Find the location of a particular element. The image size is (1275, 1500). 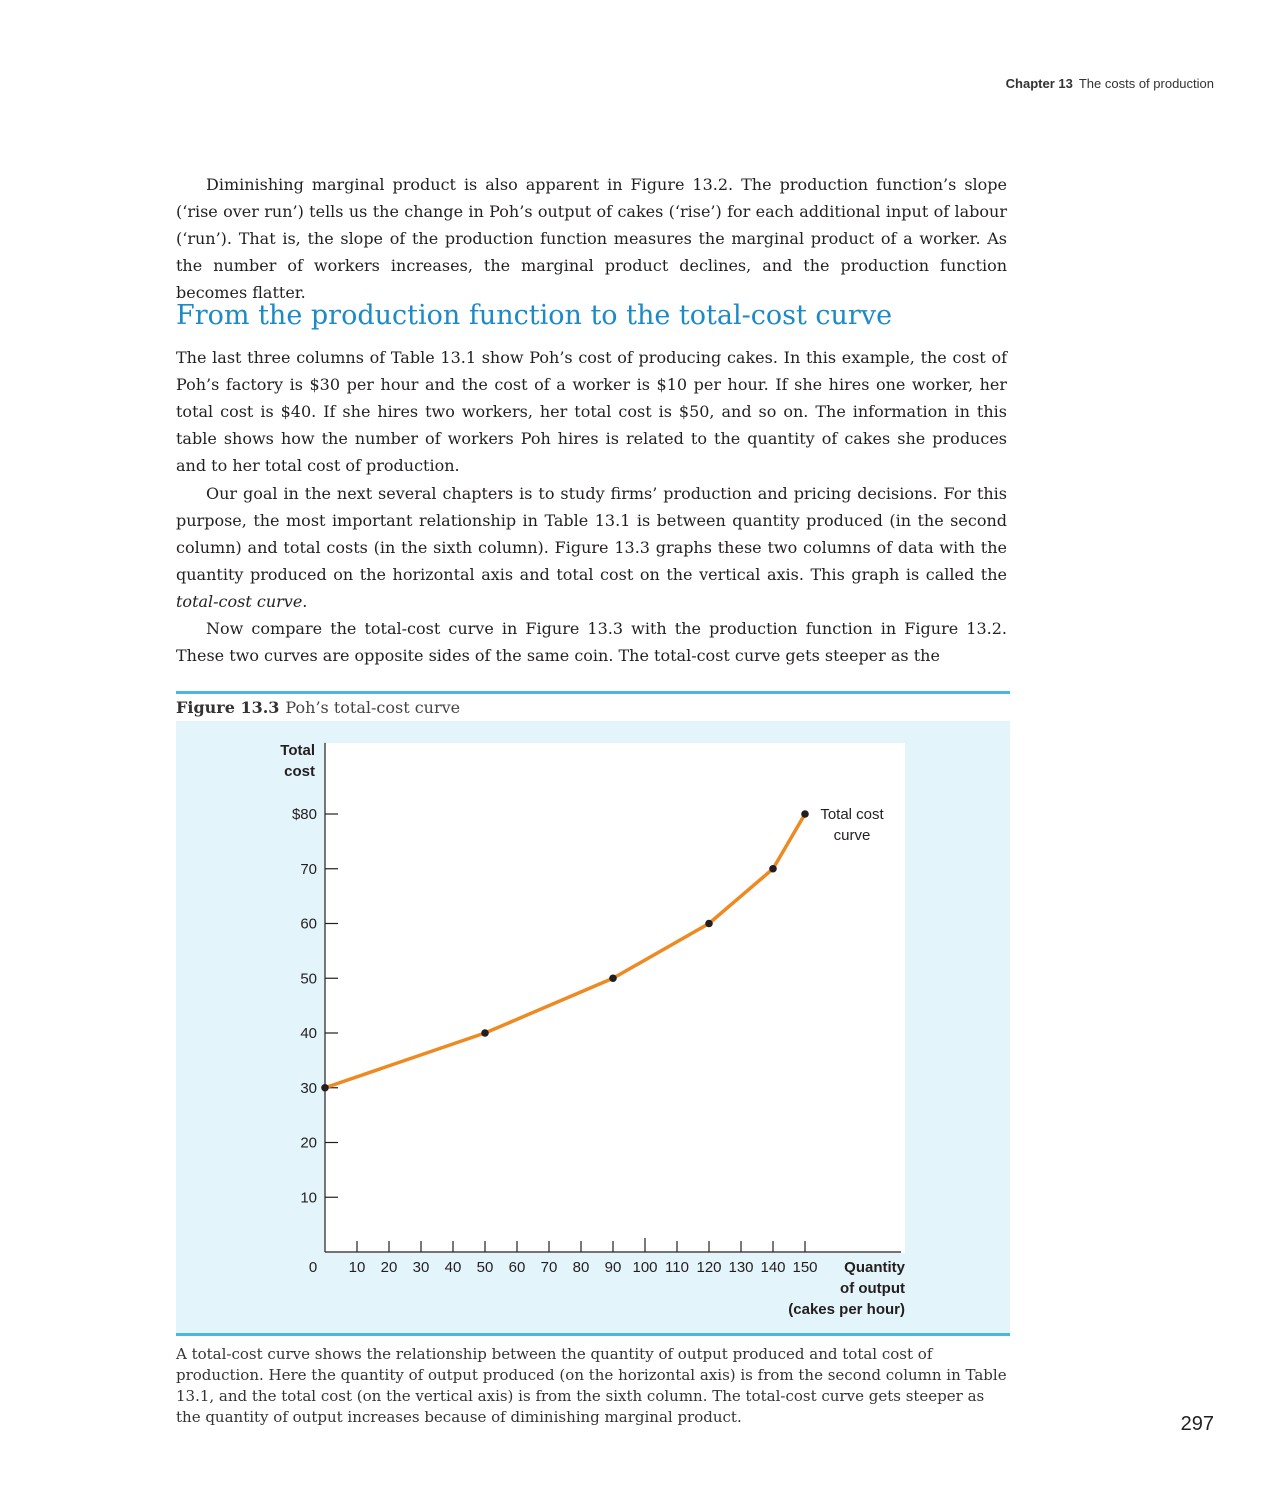

y-tick-label: 60 is located at coordinates (308, 924).